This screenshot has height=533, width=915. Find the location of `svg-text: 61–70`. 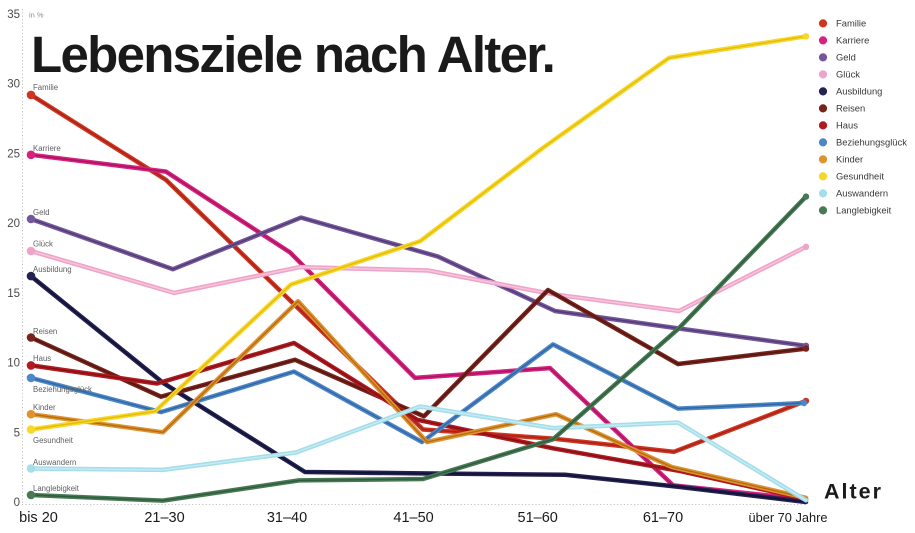

svg-text: 61–70 is located at coordinates (663, 518).